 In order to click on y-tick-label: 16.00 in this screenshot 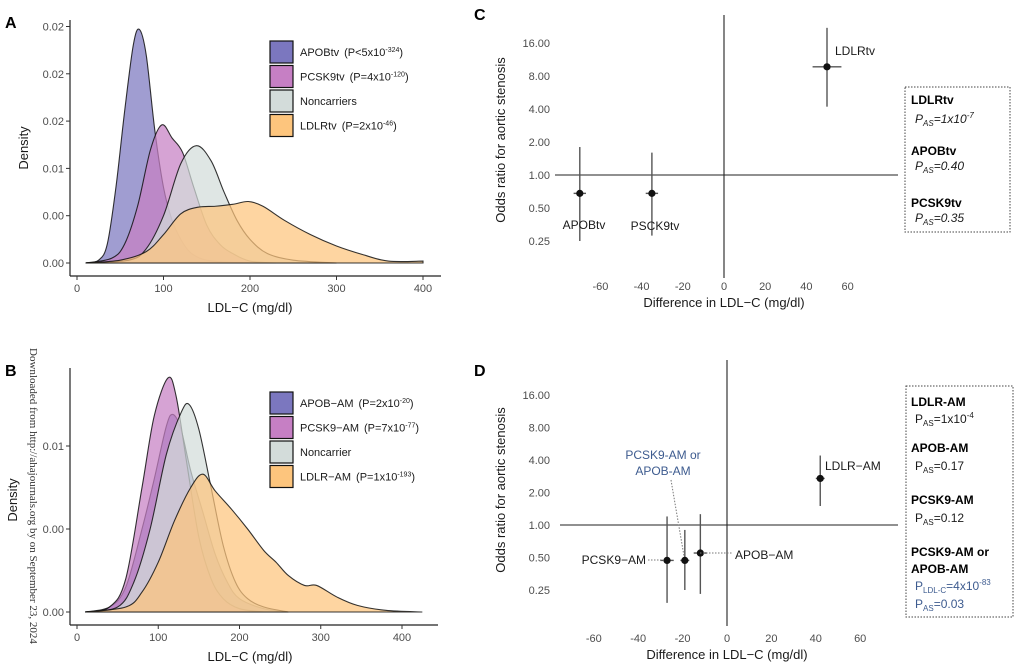, I will do `click(536, 396)`.